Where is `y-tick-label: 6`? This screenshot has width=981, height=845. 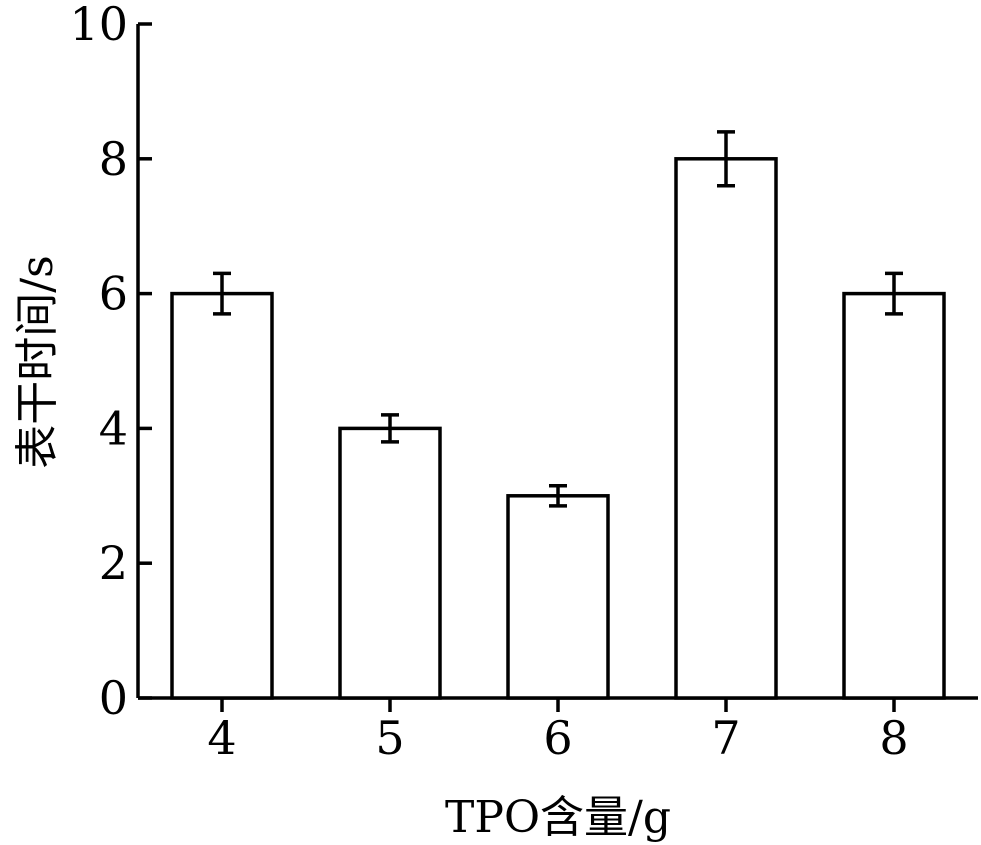
y-tick-label: 6 is located at coordinates (113, 294).